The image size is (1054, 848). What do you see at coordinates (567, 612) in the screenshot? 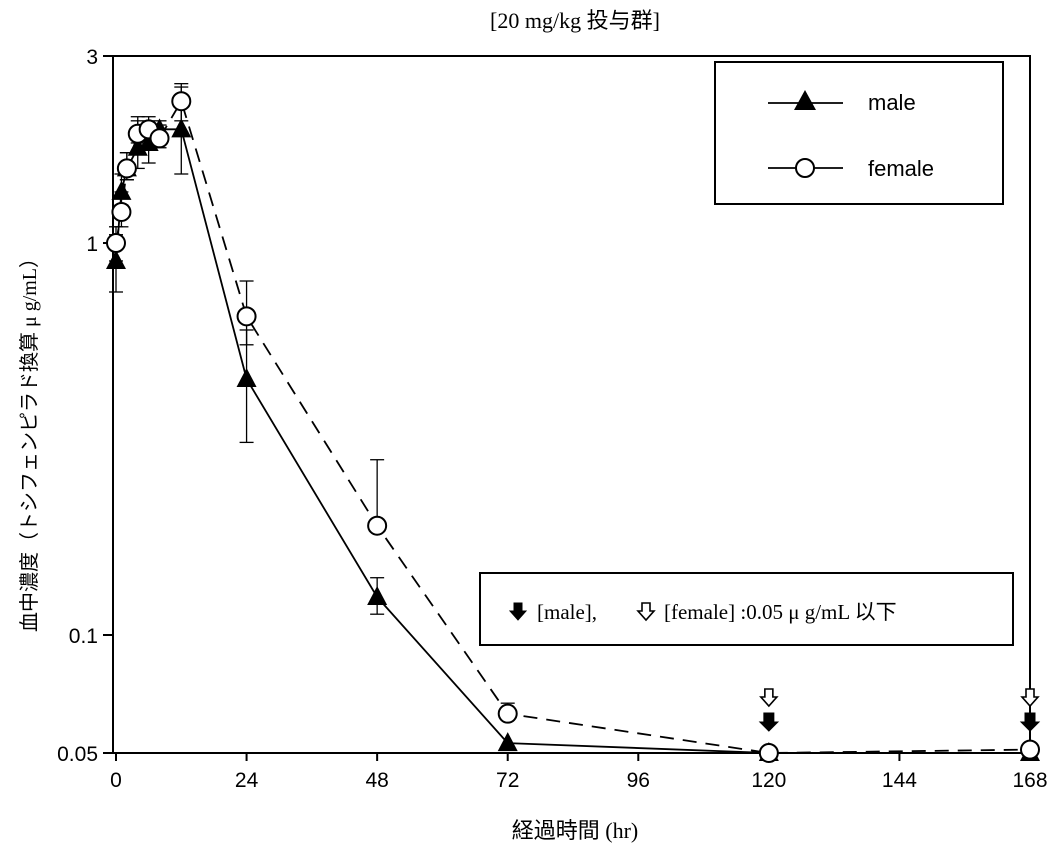
I see `annotation-male-text: [male],` at bounding box center [567, 612].